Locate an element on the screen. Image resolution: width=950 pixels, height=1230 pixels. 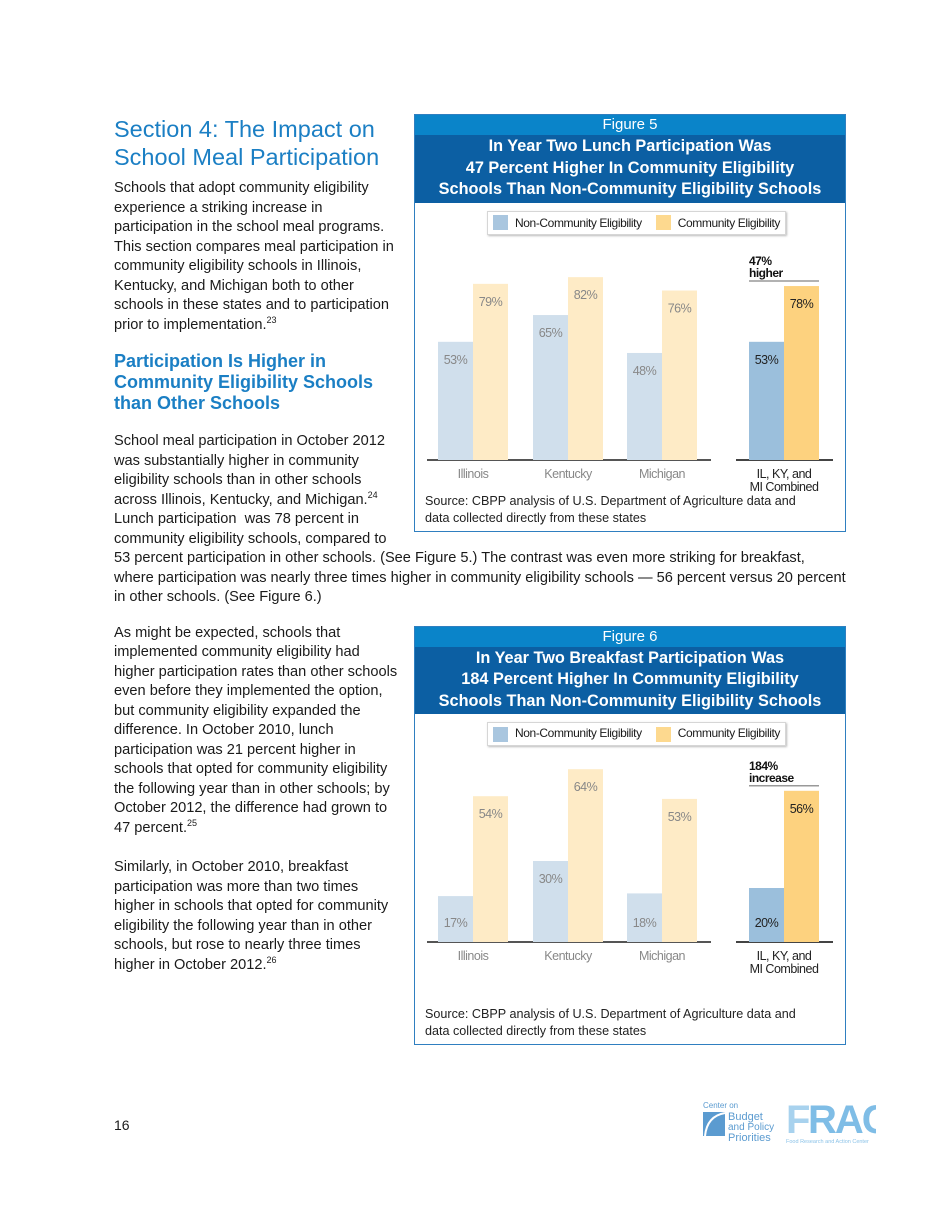
footnote-ref: 23 is located at coordinates (271, 319).